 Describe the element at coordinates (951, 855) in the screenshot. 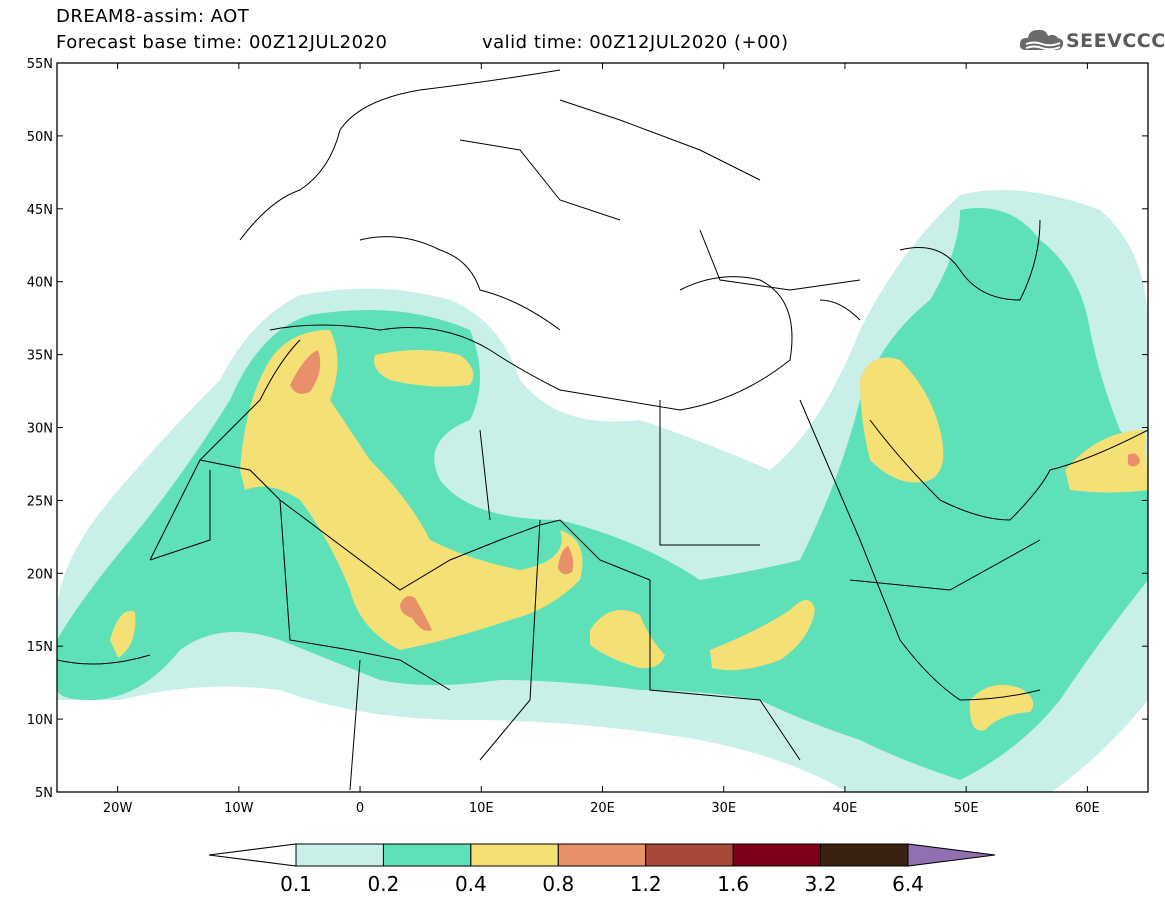

I see `colorbar-over-triangle` at that location.